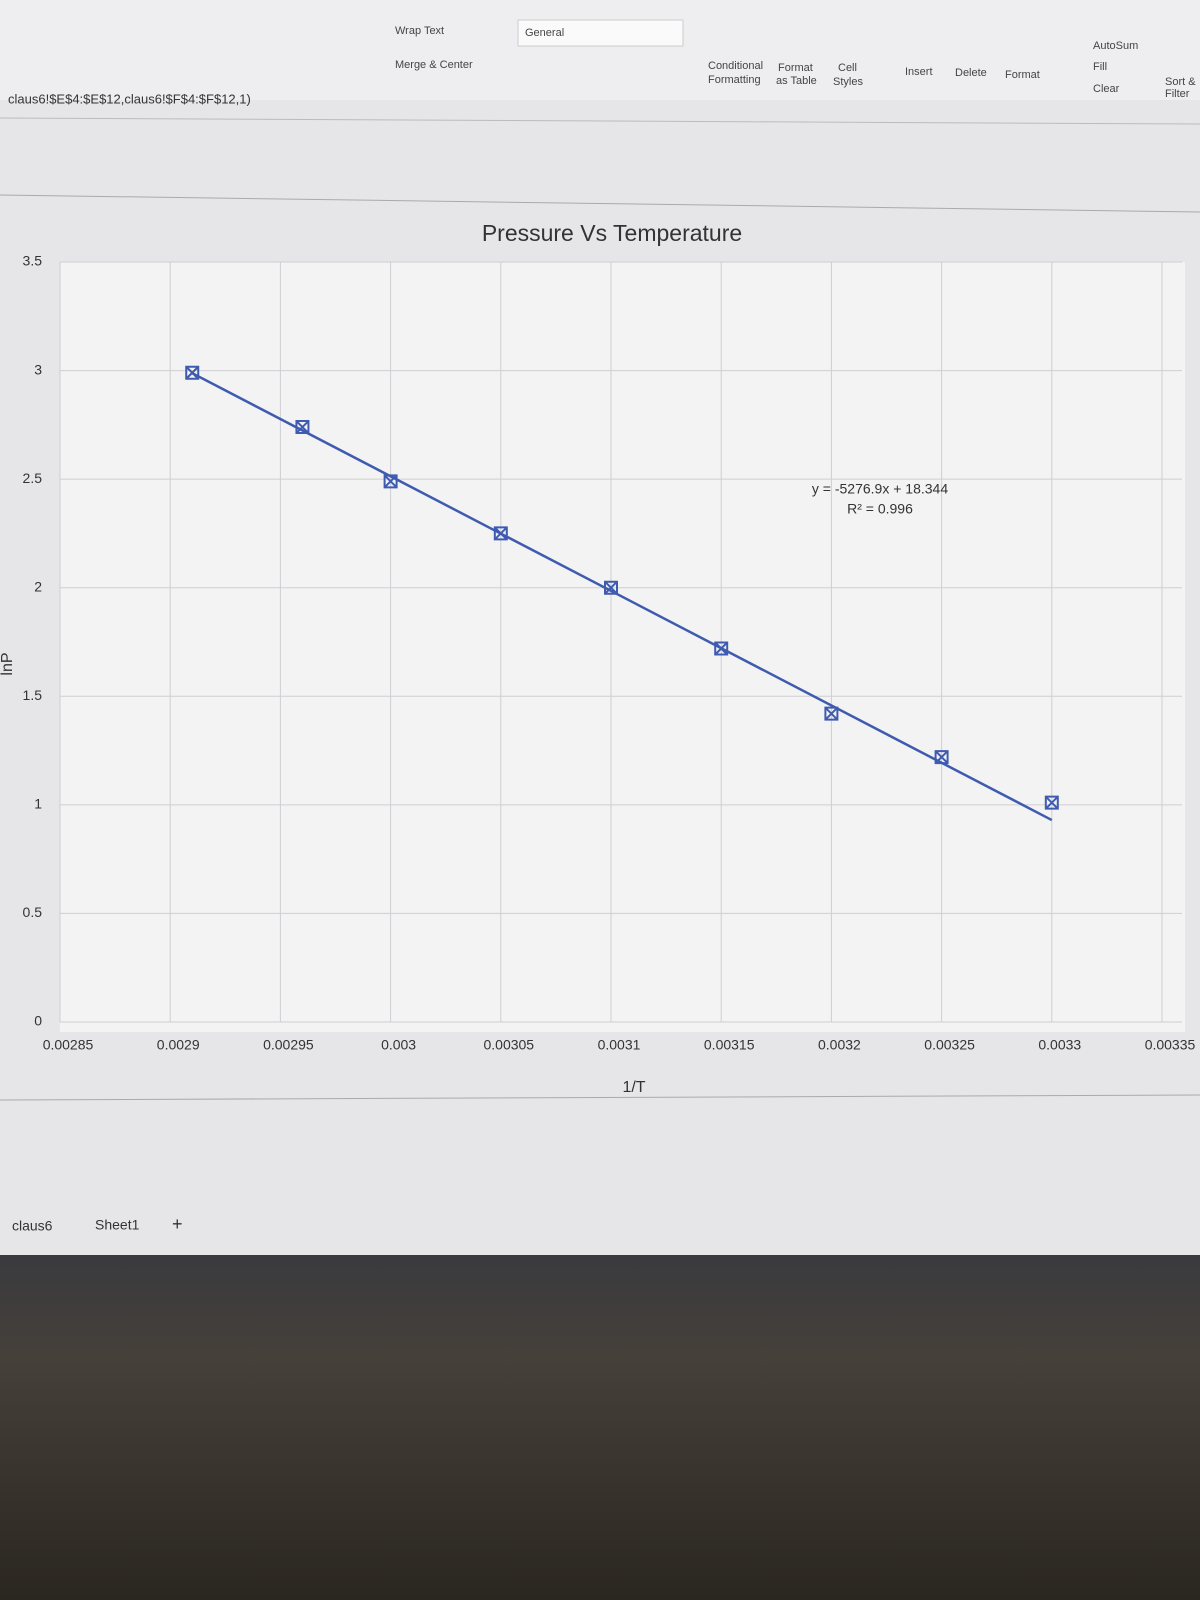 The height and width of the screenshot is (1600, 1200). Describe the element at coordinates (33, 478) in the screenshot. I see `y-tick-label: 2.5` at that location.